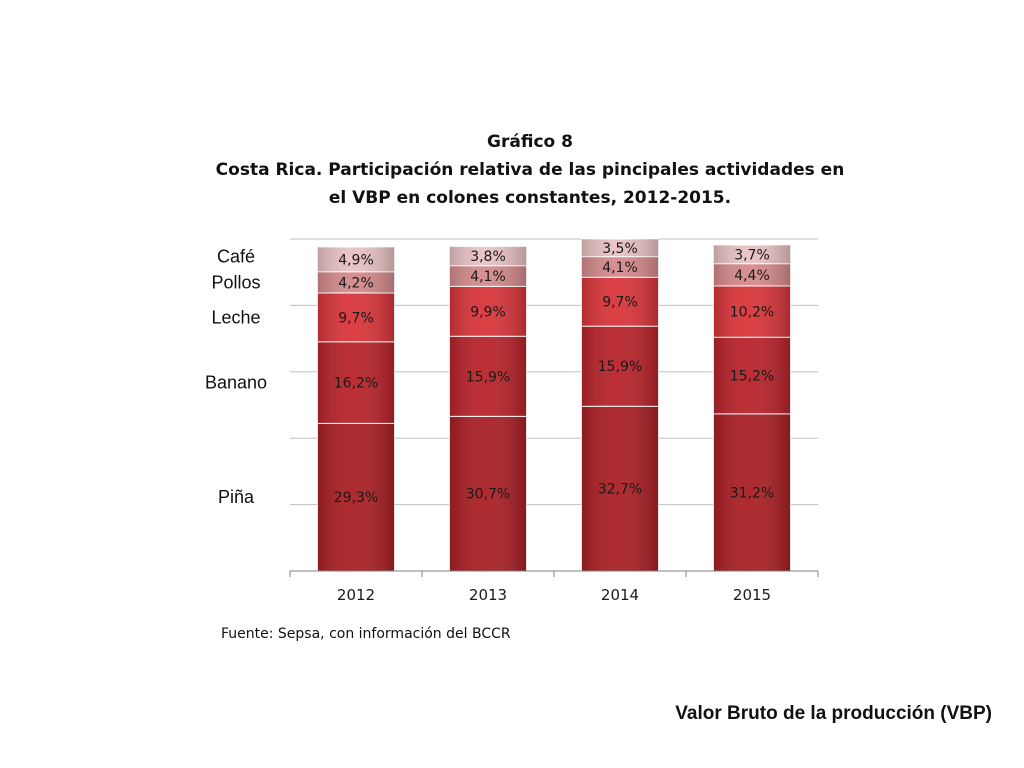  What do you see at coordinates (356, 595) in the screenshot?
I see `x-tick-label: 2012` at bounding box center [356, 595].